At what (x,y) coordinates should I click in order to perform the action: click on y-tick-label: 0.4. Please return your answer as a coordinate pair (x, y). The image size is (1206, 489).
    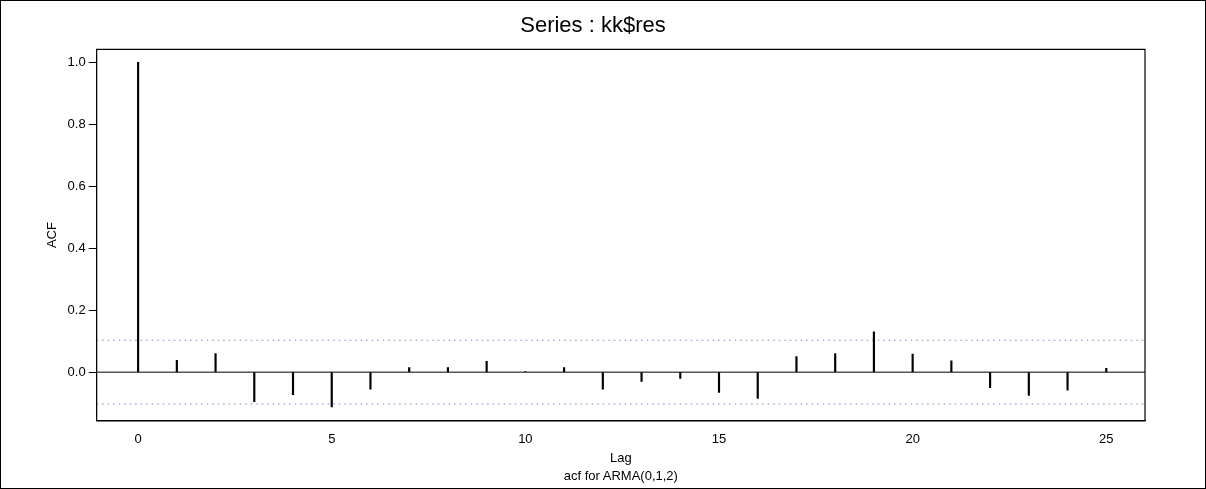
    Looking at the image, I should click on (76, 247).